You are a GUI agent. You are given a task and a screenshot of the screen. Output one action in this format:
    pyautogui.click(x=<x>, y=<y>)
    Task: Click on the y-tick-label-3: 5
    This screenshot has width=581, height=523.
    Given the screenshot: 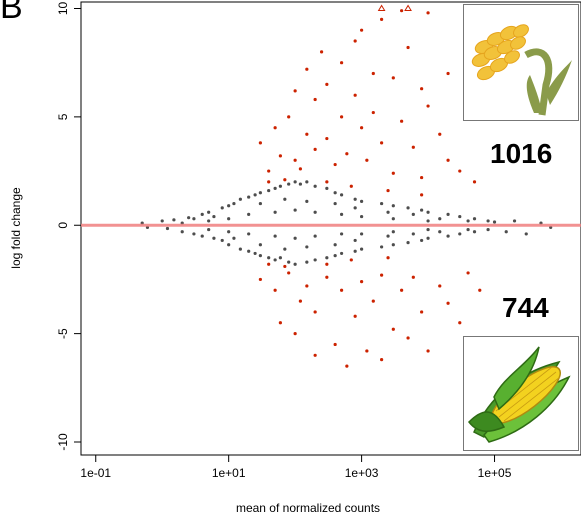 What is the action you would take?
    pyautogui.click(x=63, y=116)
    